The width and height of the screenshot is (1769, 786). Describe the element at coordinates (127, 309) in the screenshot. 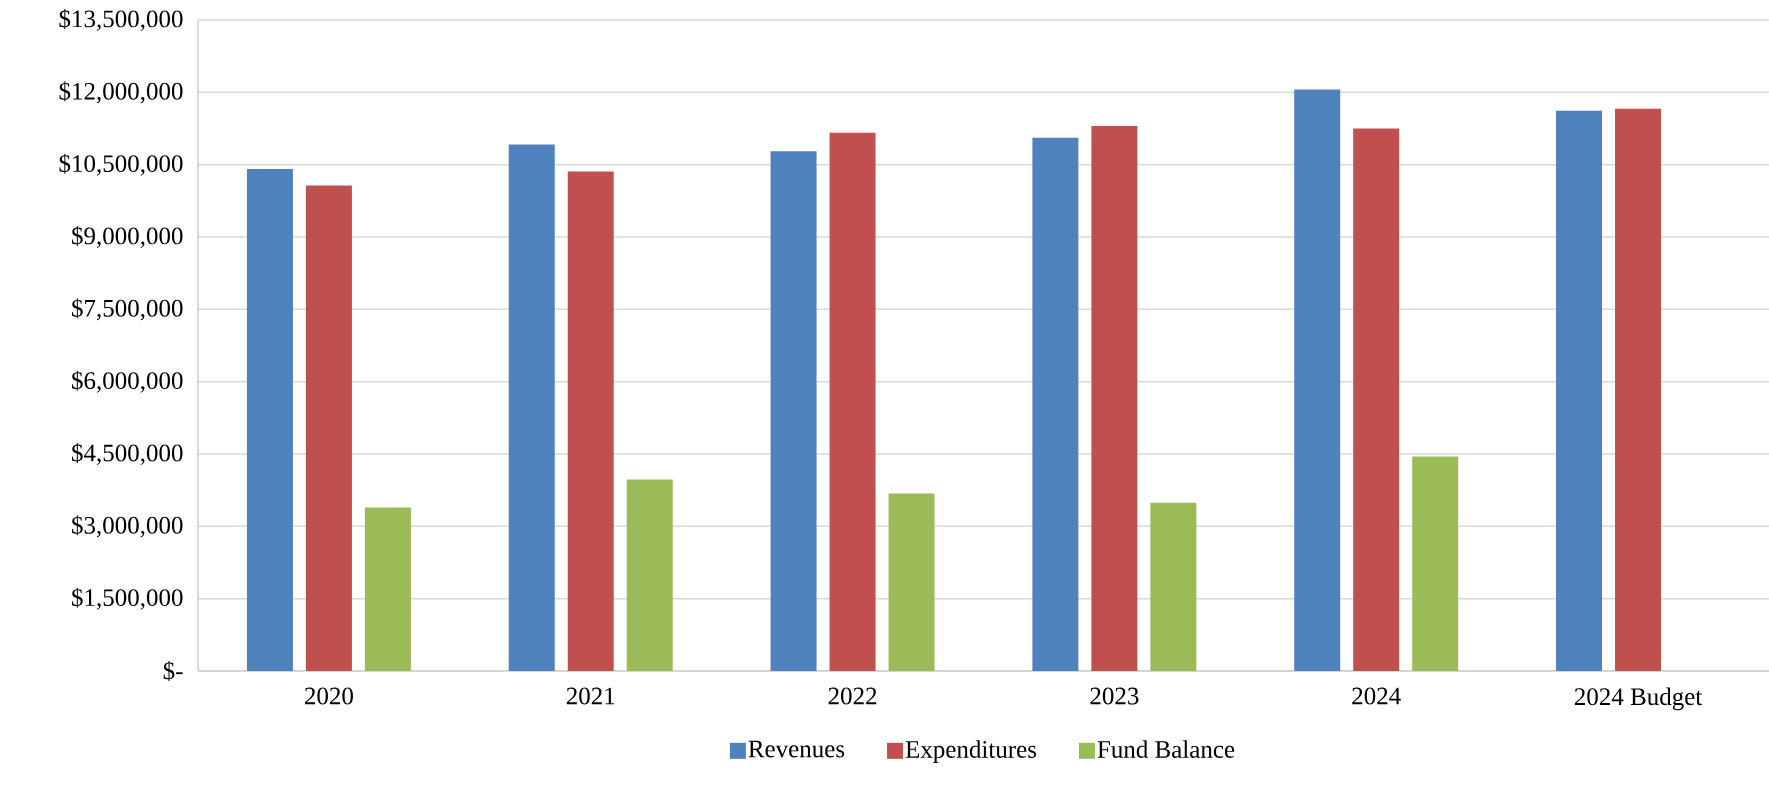

I see `y-tick-label: $7,500,000` at that location.